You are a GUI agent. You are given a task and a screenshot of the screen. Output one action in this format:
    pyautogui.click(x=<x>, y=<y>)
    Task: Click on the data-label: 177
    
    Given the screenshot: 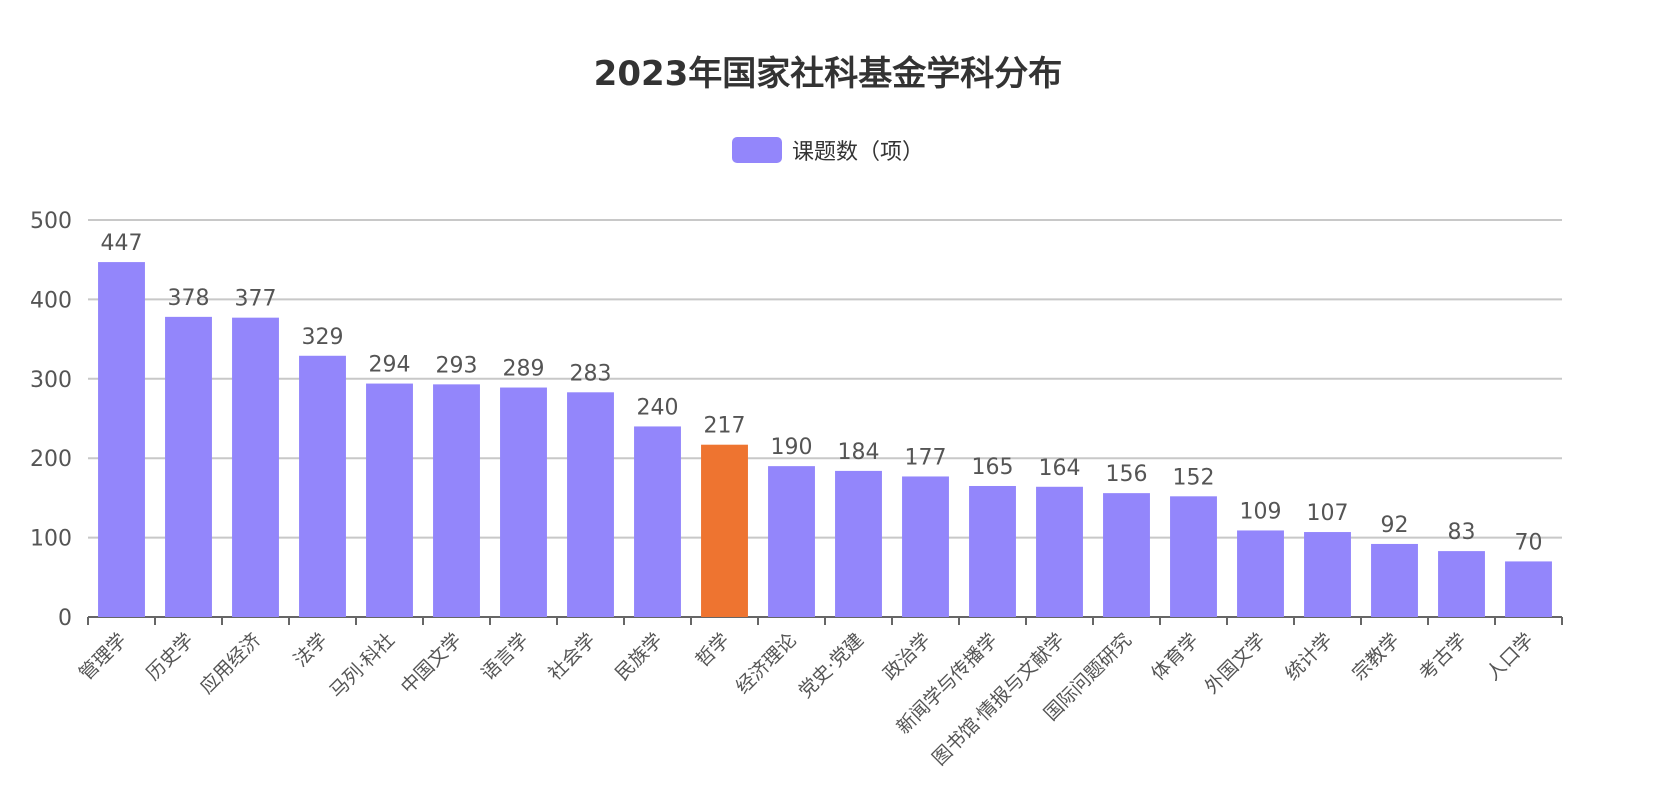 What is the action you would take?
    pyautogui.click(x=926, y=457)
    